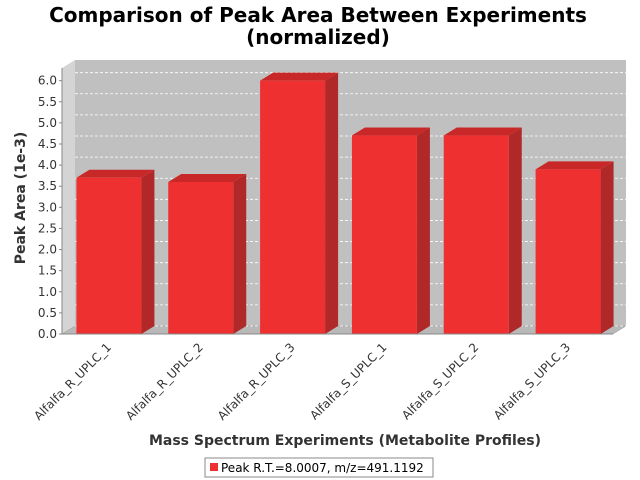 The height and width of the screenshot is (480, 640). What do you see at coordinates (47, 102) in the screenshot?
I see `y-tick-label: 5.5` at bounding box center [47, 102].